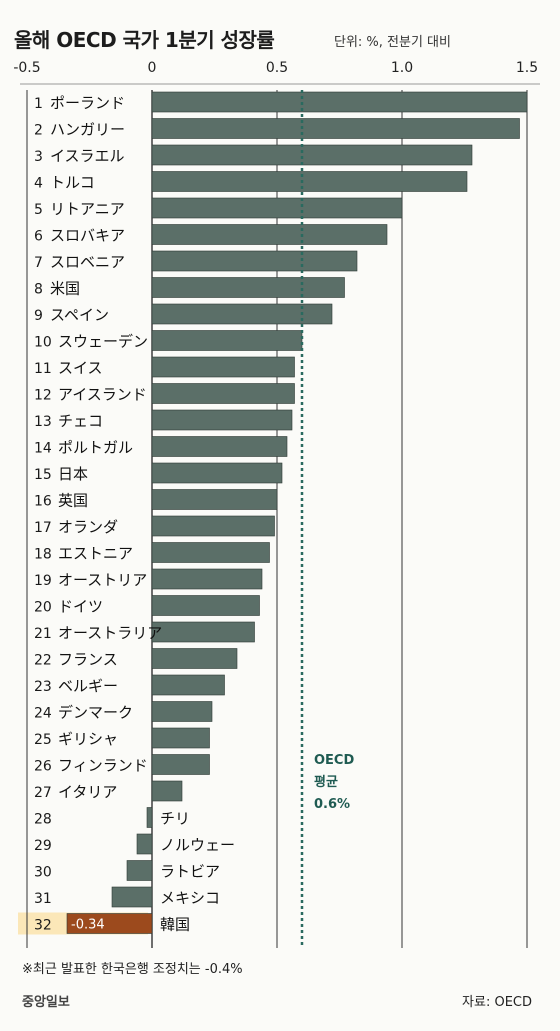 The image size is (560, 1031). I want to click on rank-label: 11, so click(43, 369).